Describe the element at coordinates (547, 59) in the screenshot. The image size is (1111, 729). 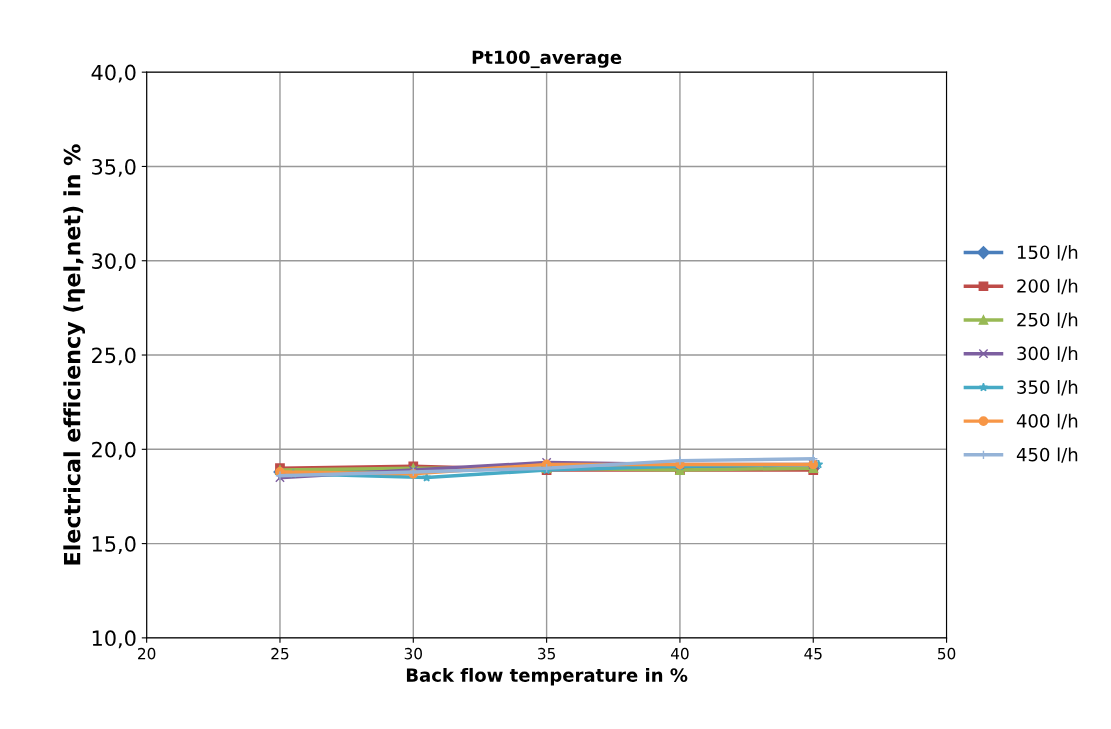
I see `chart-title: Pt100_average` at that location.